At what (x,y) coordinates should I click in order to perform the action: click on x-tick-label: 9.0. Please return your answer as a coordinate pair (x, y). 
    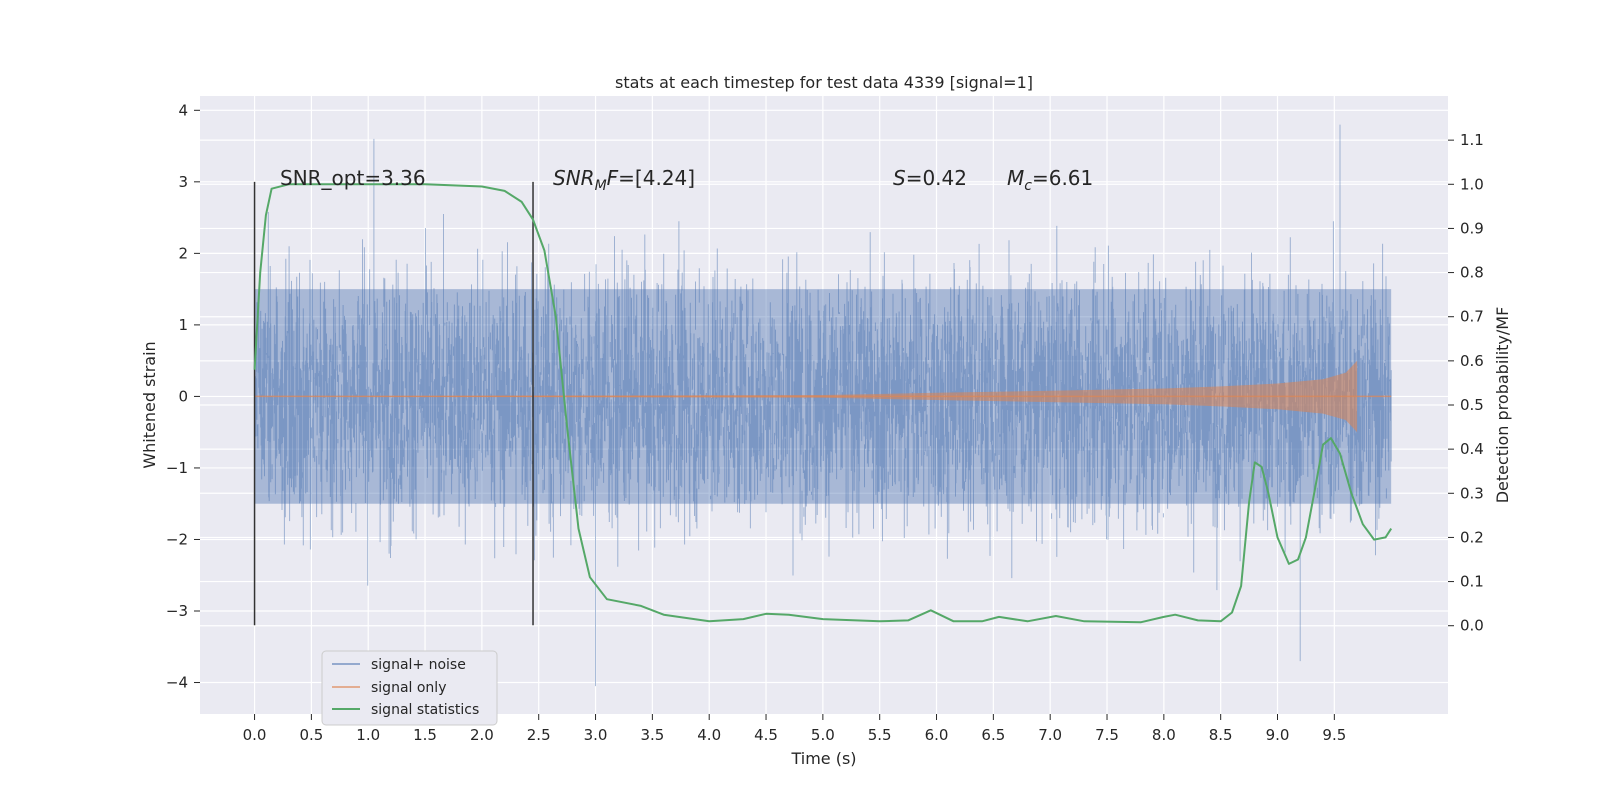
    Looking at the image, I should click on (1278, 735).